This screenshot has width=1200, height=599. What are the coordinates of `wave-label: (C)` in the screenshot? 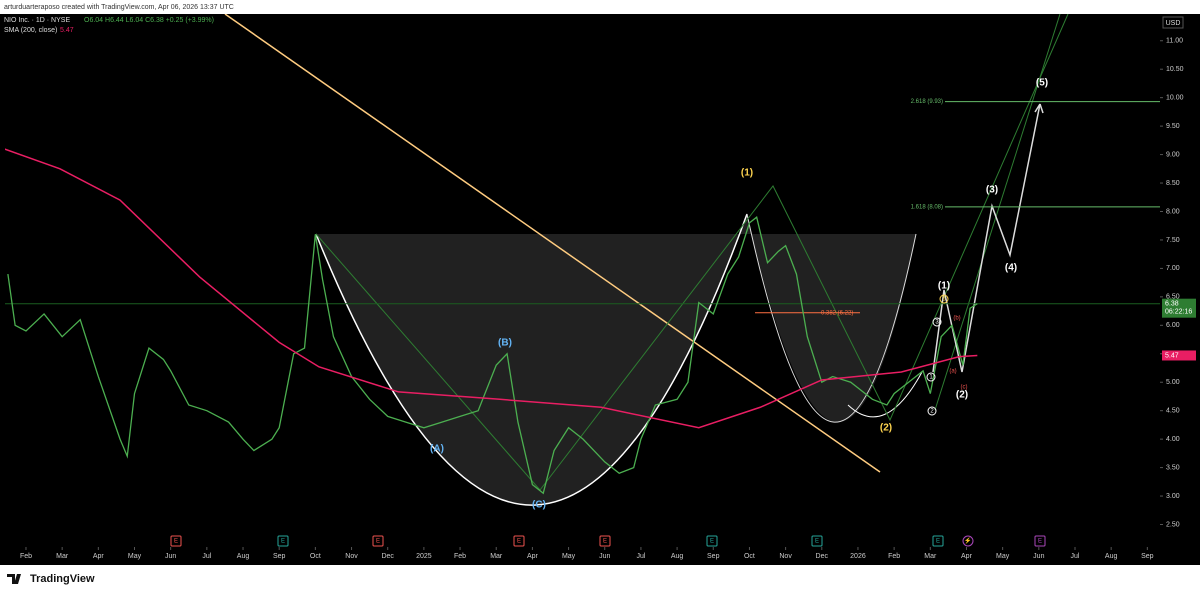 It's located at (539, 505).